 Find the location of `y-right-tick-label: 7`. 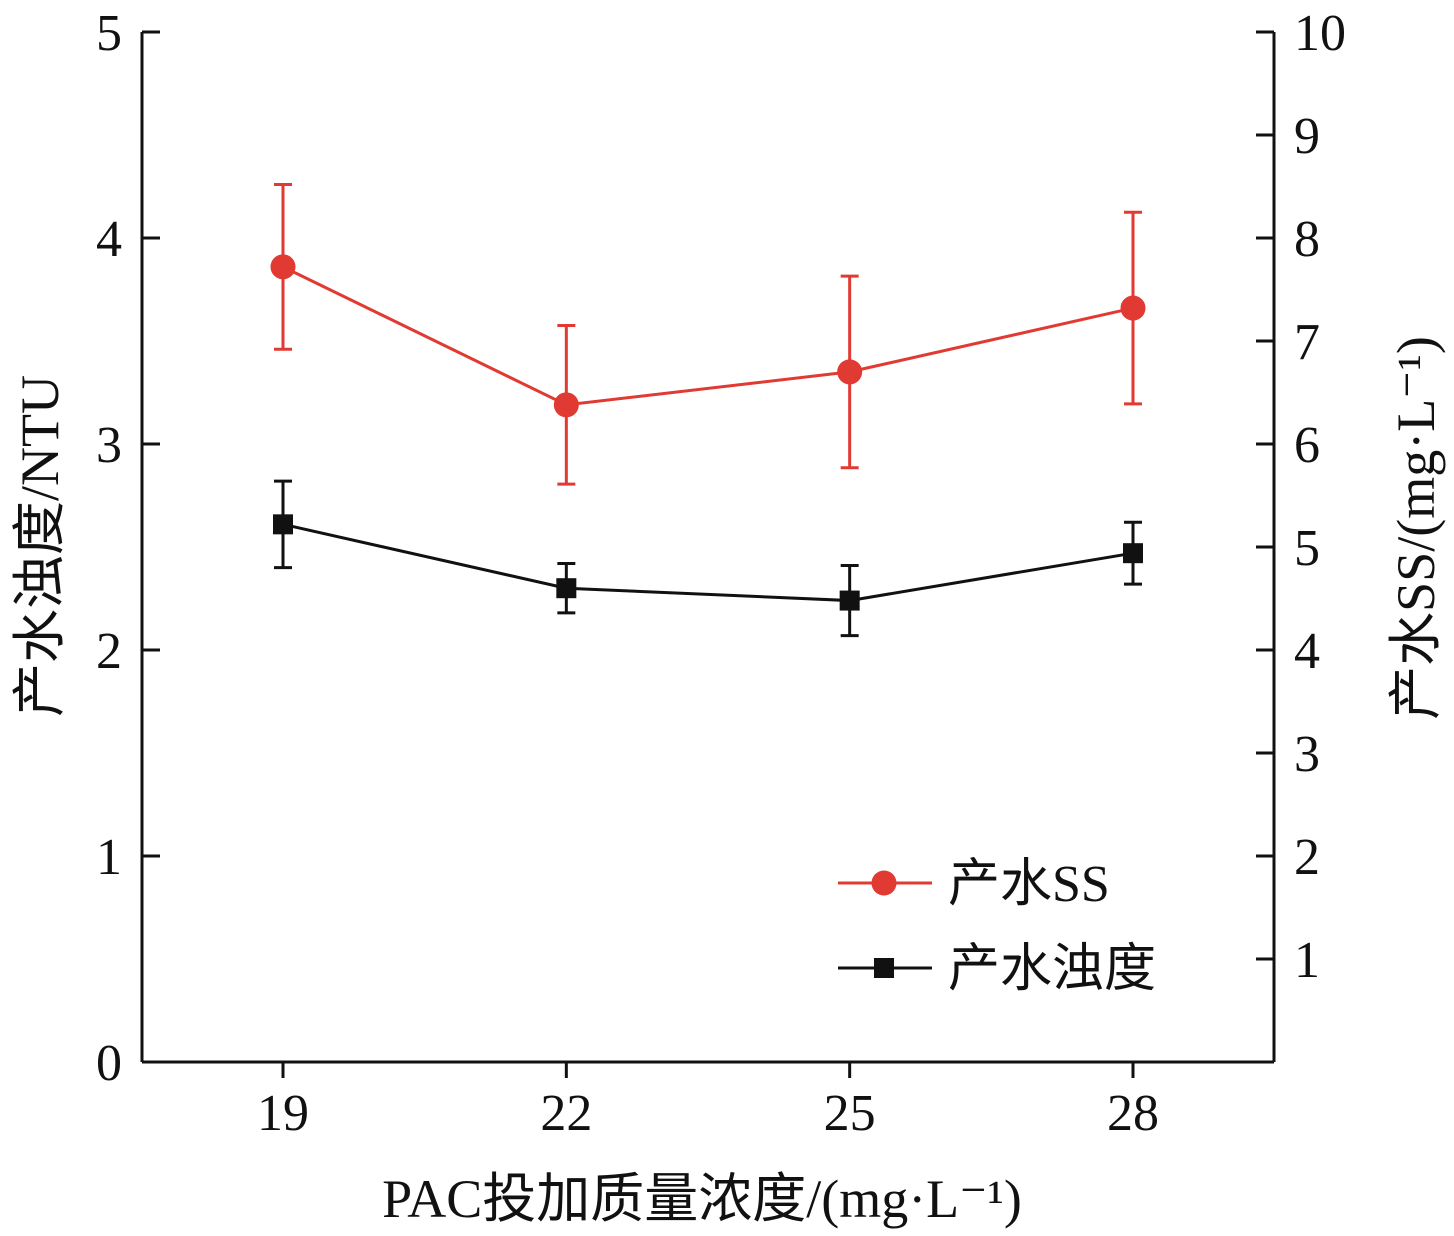

y-right-tick-label: 7 is located at coordinates (1307, 342).